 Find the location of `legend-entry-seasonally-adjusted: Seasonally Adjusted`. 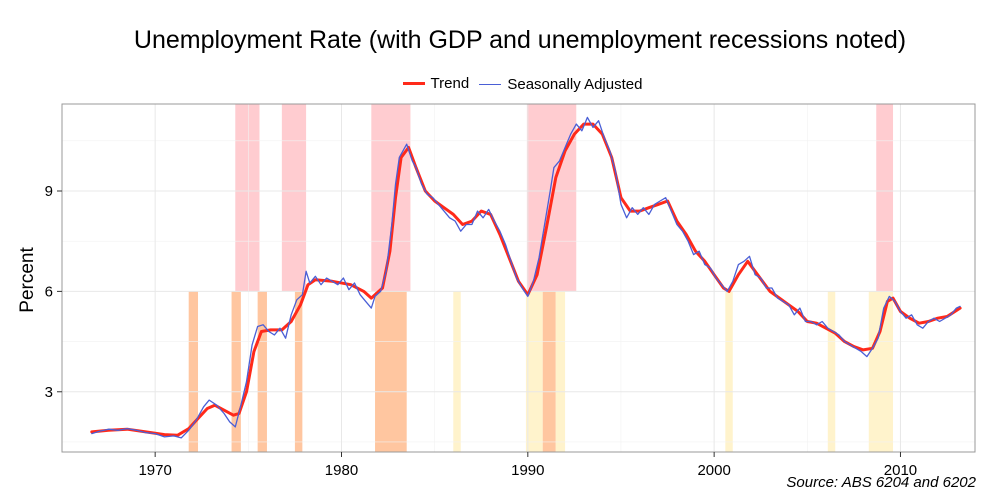

legend-entry-seasonally-adjusted: Seasonally Adjusted is located at coordinates (560, 84).